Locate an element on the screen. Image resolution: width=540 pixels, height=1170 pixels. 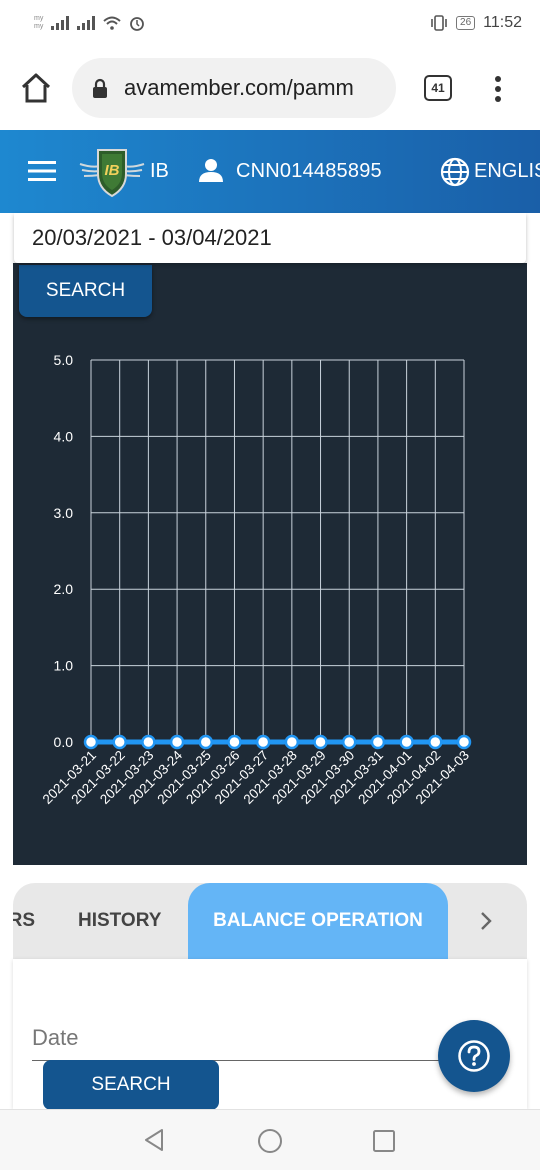
recent-apps-icon is located at coordinates (384, 1141).